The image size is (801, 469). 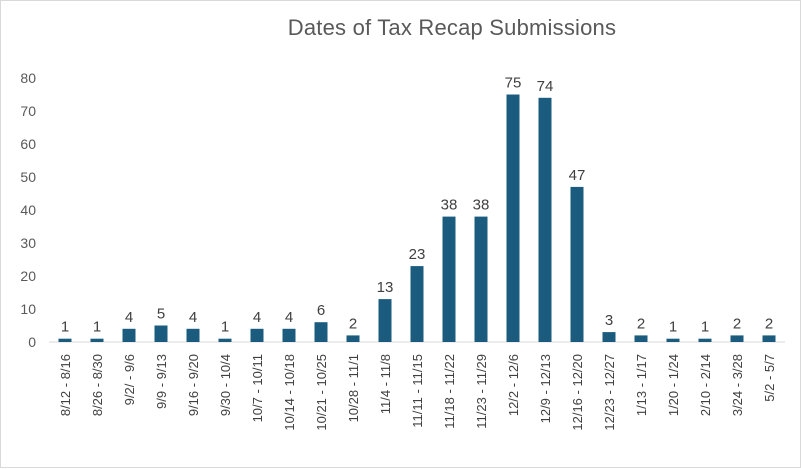 I want to click on category-label: 12/23 - 12/27, so click(x=609, y=392).